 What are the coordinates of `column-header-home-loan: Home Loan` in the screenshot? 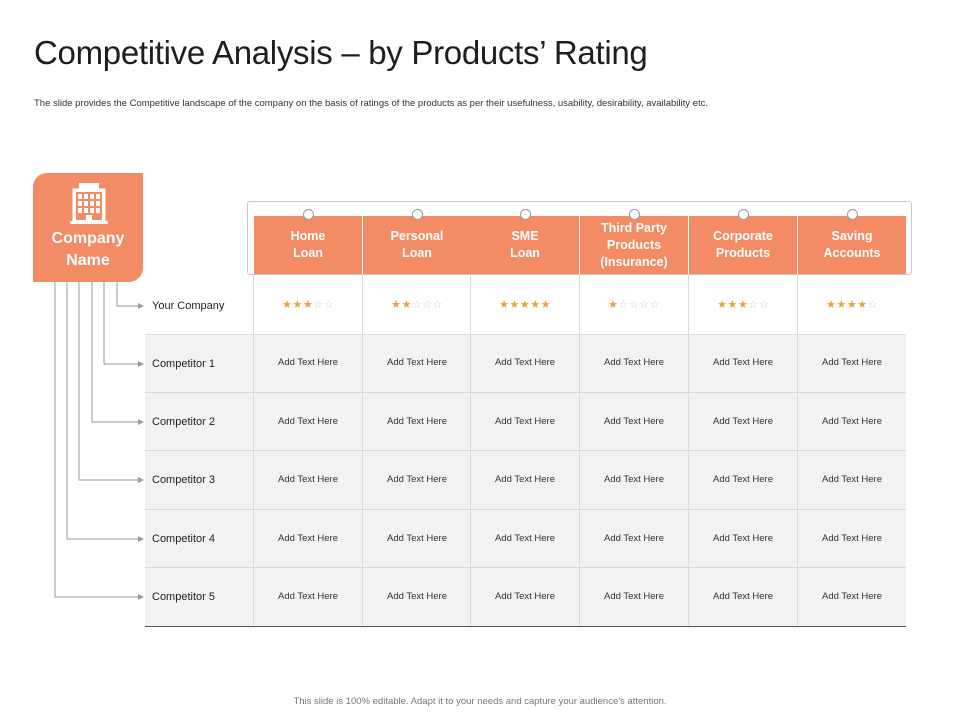 It's located at (308, 245).